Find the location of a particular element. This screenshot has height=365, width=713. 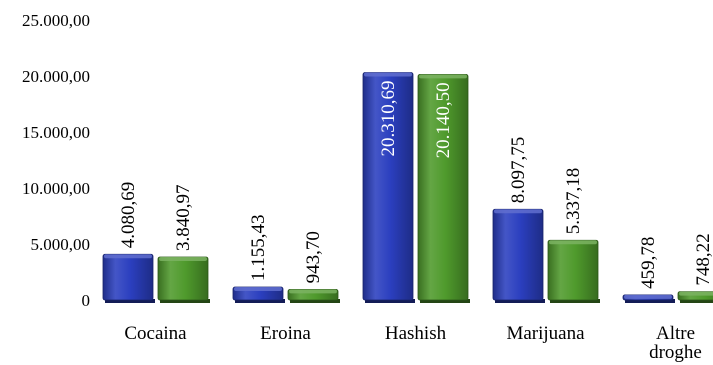

y-tick-label: 25.000,00 is located at coordinates (56, 20).